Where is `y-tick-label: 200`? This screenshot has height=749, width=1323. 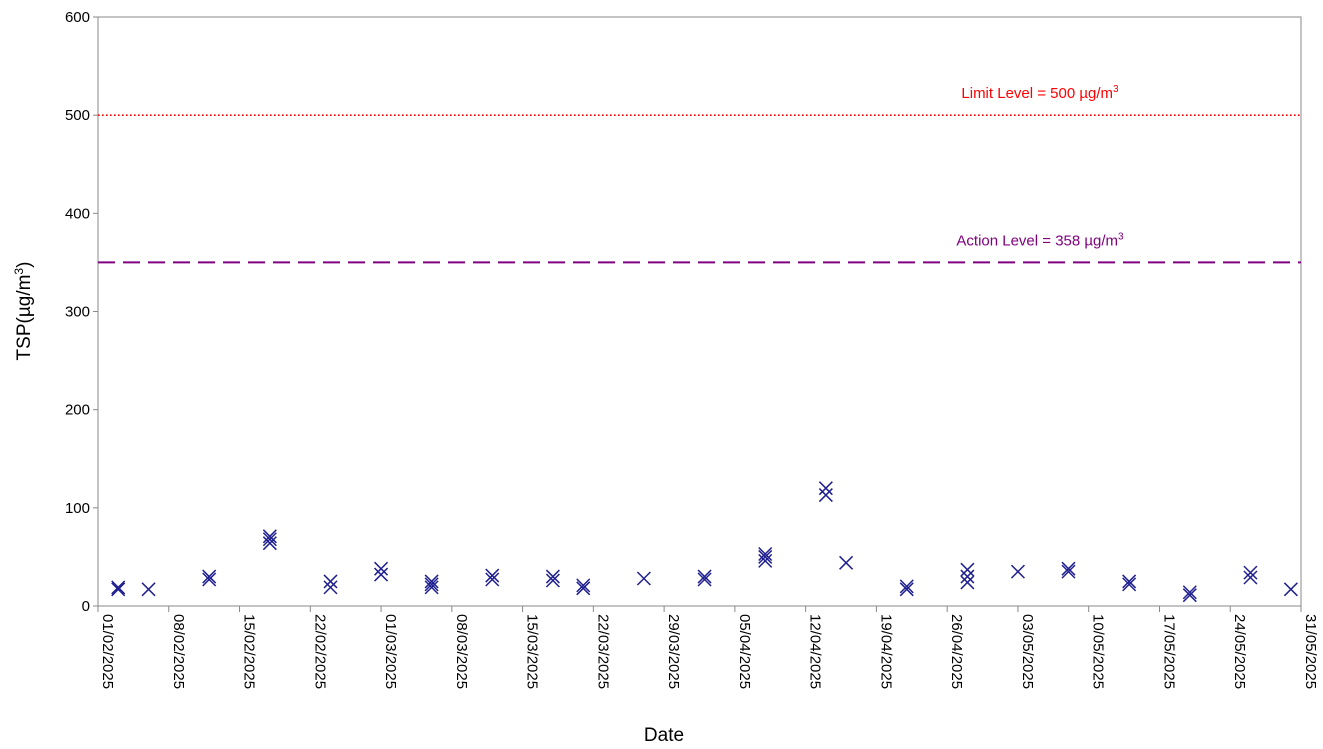
y-tick-label: 200 is located at coordinates (77, 410).